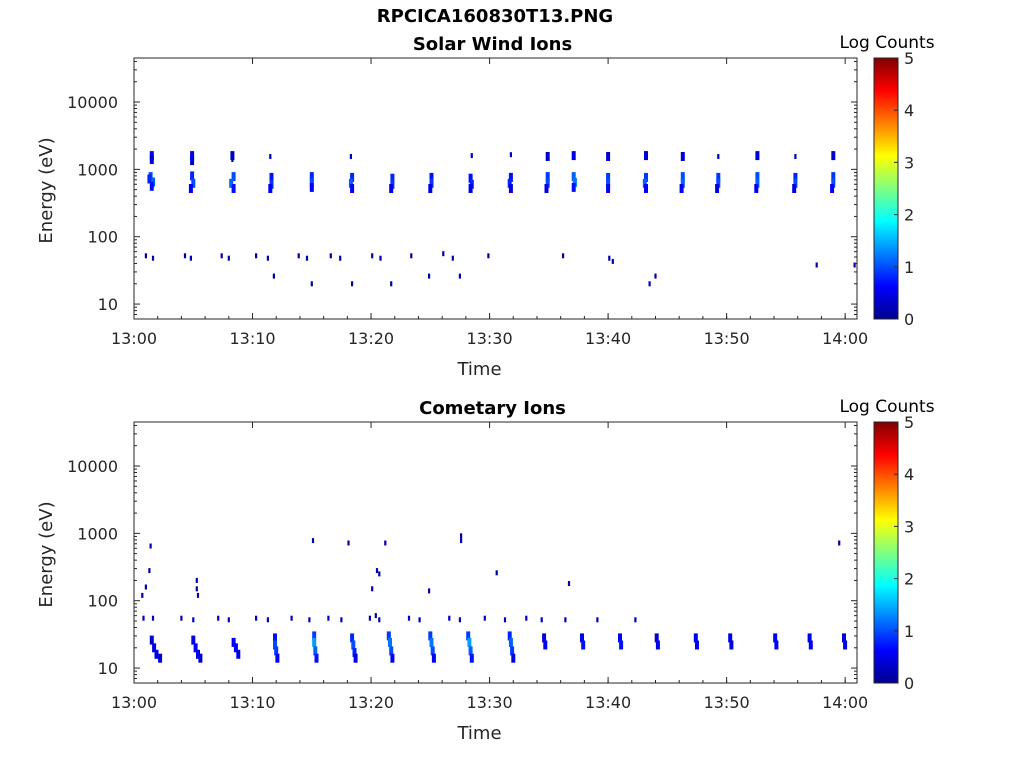 The image size is (1024, 768). I want to click on x-axis-label: Time, so click(478, 369).